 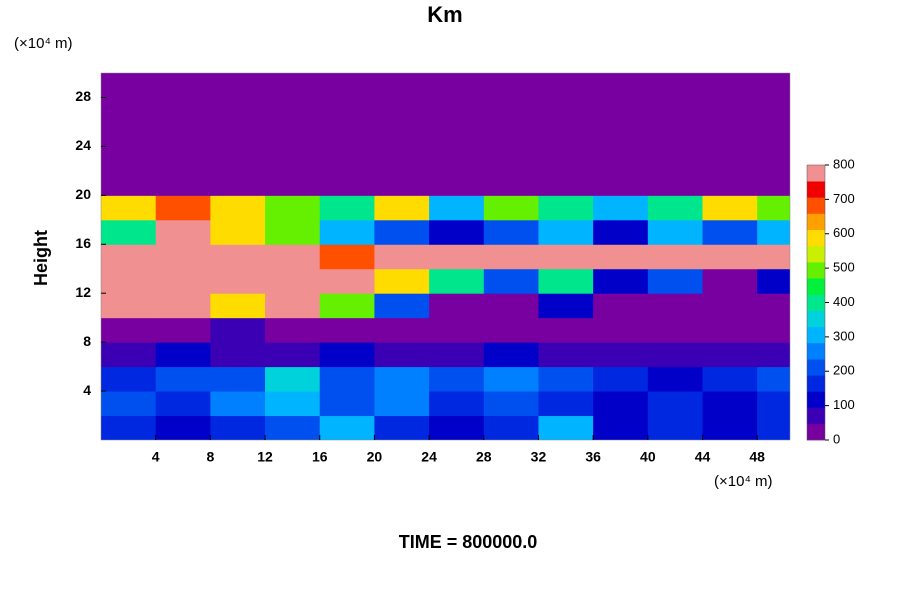 I want to click on colorbar-tick-label: 200, so click(x=844, y=370).